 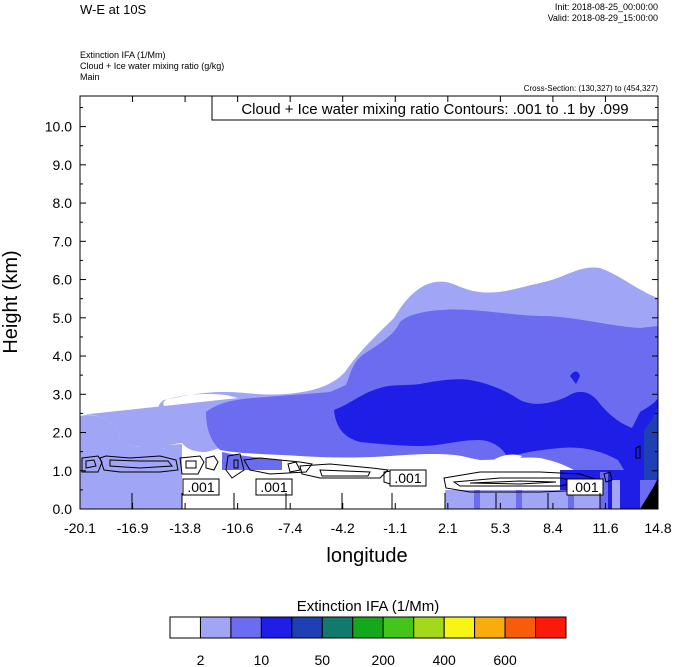 What do you see at coordinates (113, 9) in the screenshot?
I see `plot-title: W-E at 10S` at bounding box center [113, 9].